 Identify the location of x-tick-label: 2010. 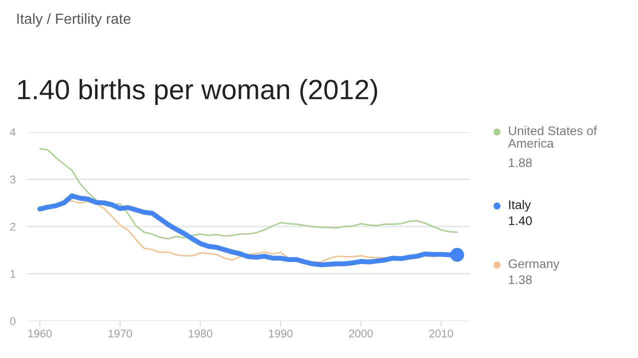
(441, 334).